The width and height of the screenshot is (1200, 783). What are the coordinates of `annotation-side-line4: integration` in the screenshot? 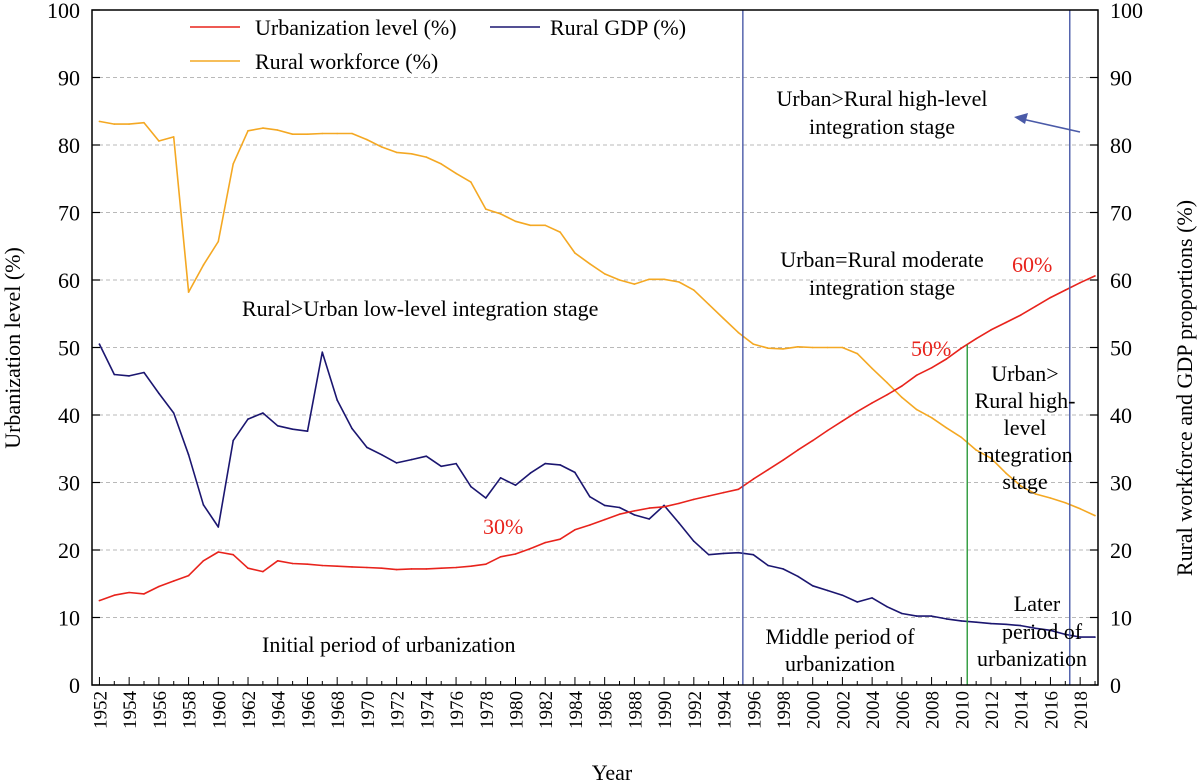 It's located at (1024, 454).